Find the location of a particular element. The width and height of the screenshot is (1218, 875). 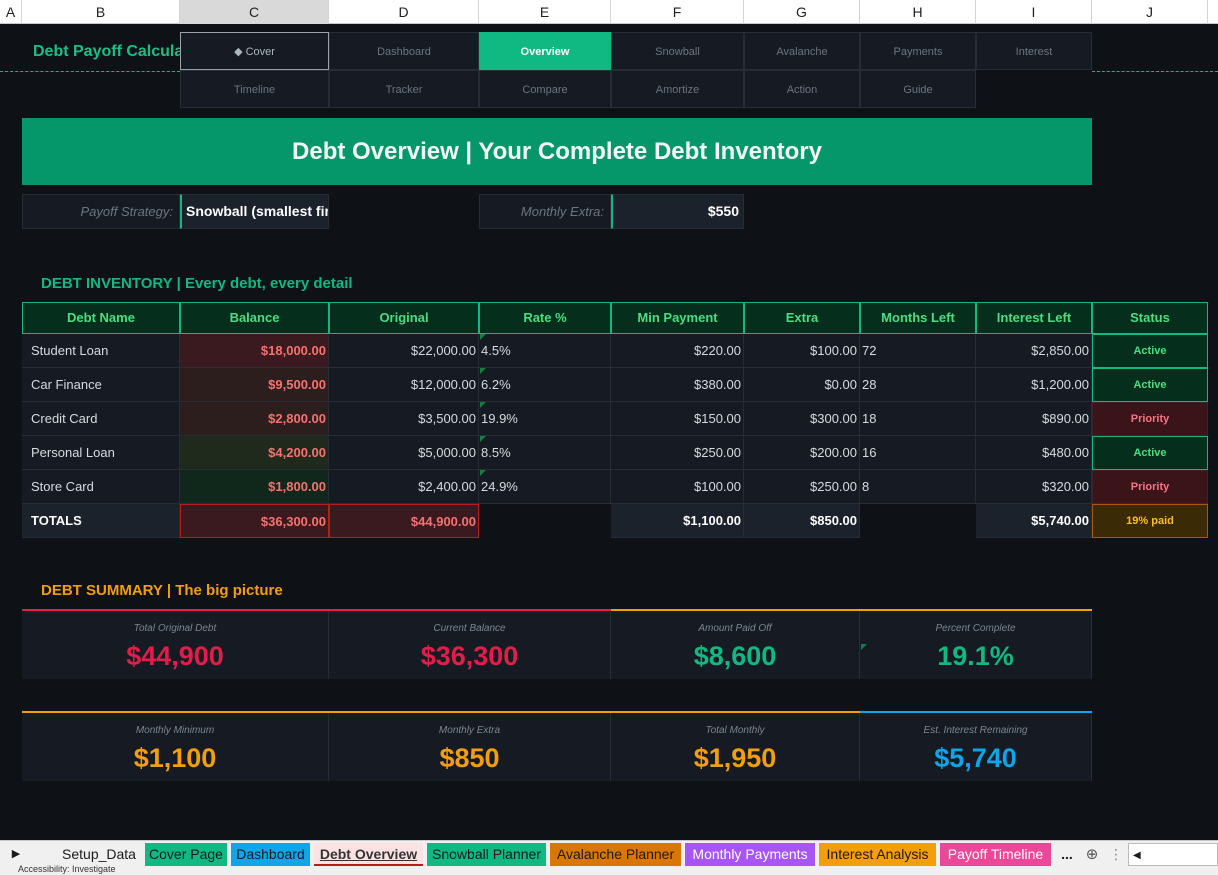

cell-min-payment: $100.00 is located at coordinates (677, 487).